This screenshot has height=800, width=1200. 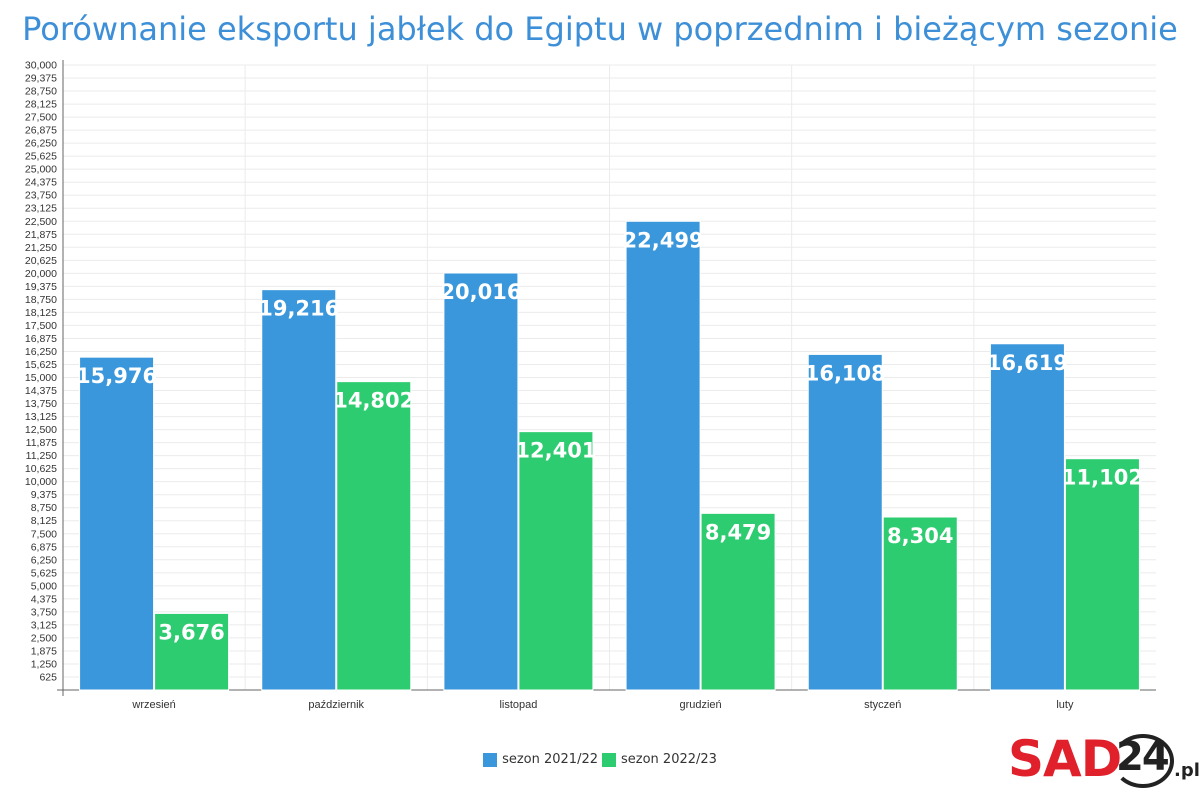 I want to click on legend-item-2022-23: sezon 2022/23, so click(x=659, y=759).